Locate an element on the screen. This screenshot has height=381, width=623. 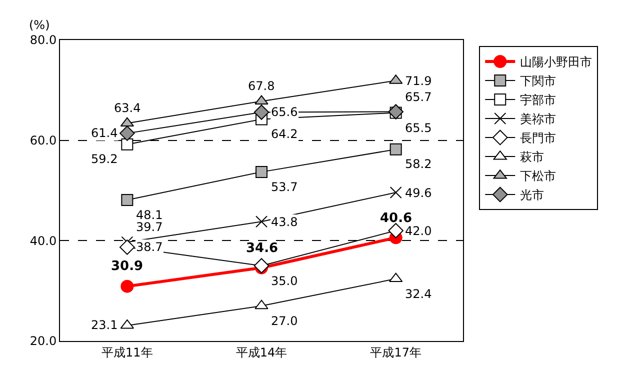
legend-label: 宇部市 is located at coordinates (538, 100).